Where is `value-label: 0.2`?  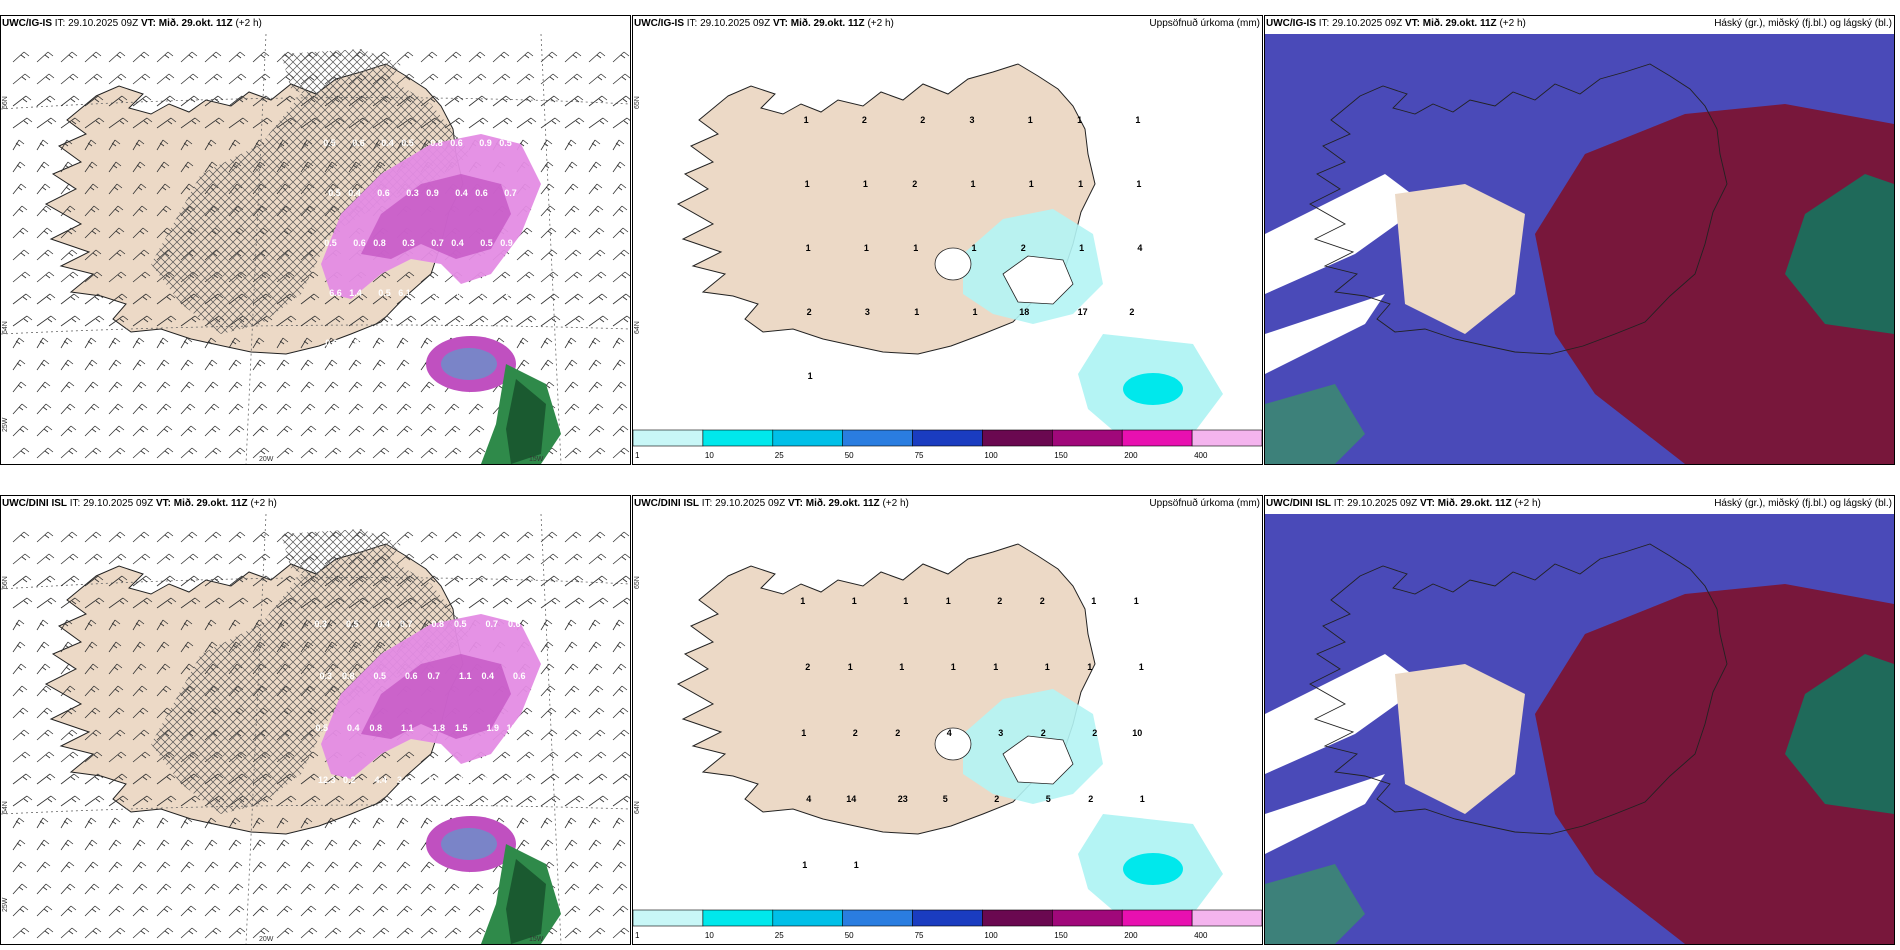
value-label: 0.2 is located at coordinates (349, 780).